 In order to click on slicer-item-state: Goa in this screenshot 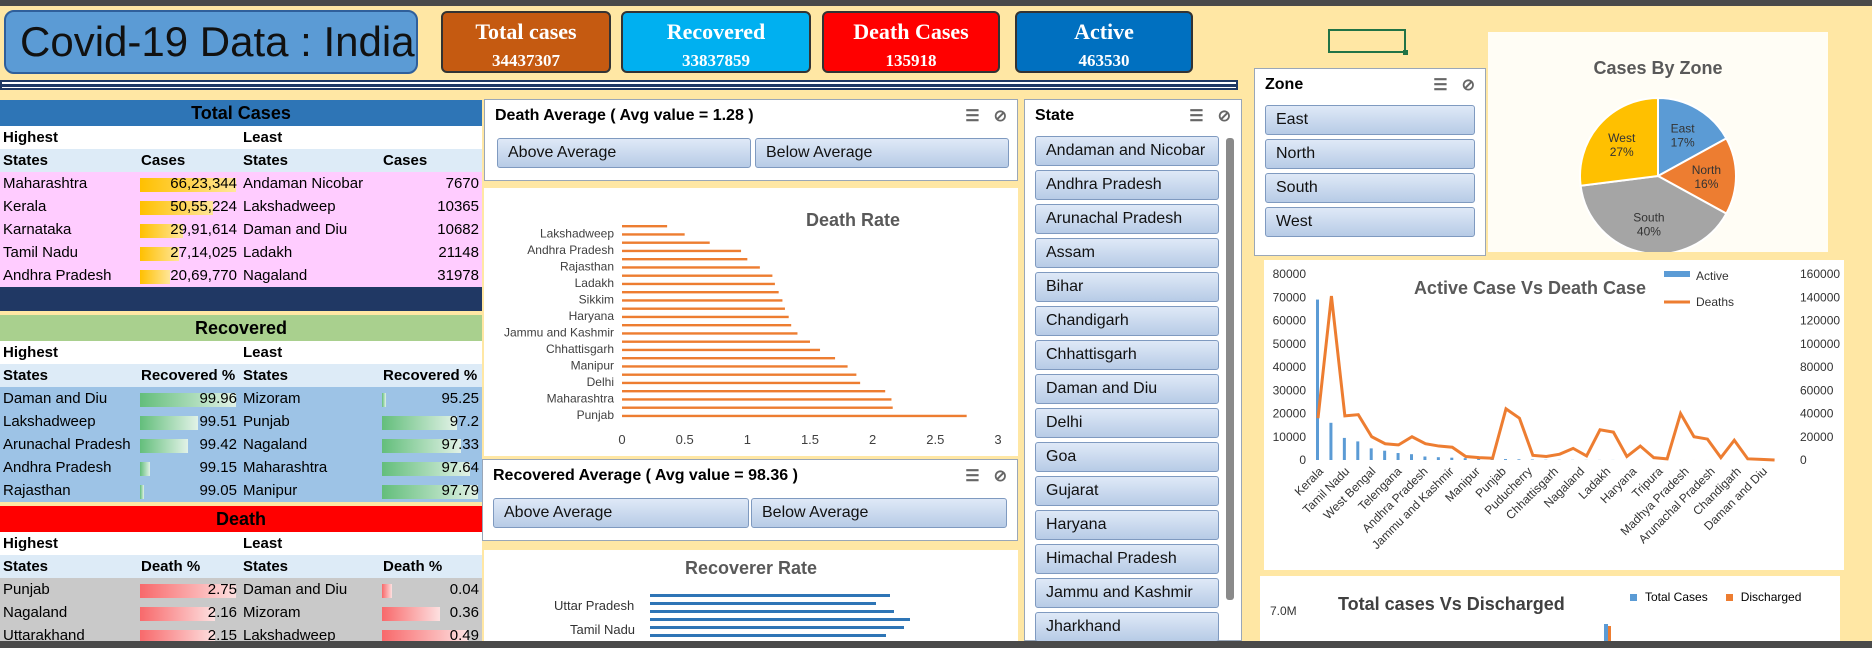, I will do `click(1127, 457)`.